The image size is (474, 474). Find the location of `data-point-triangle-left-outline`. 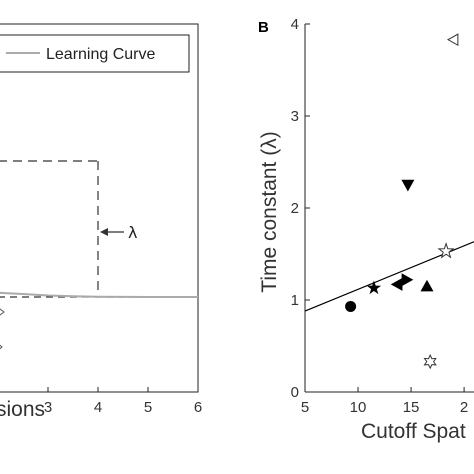

data-point-triangle-left-outline is located at coordinates (452, 39).